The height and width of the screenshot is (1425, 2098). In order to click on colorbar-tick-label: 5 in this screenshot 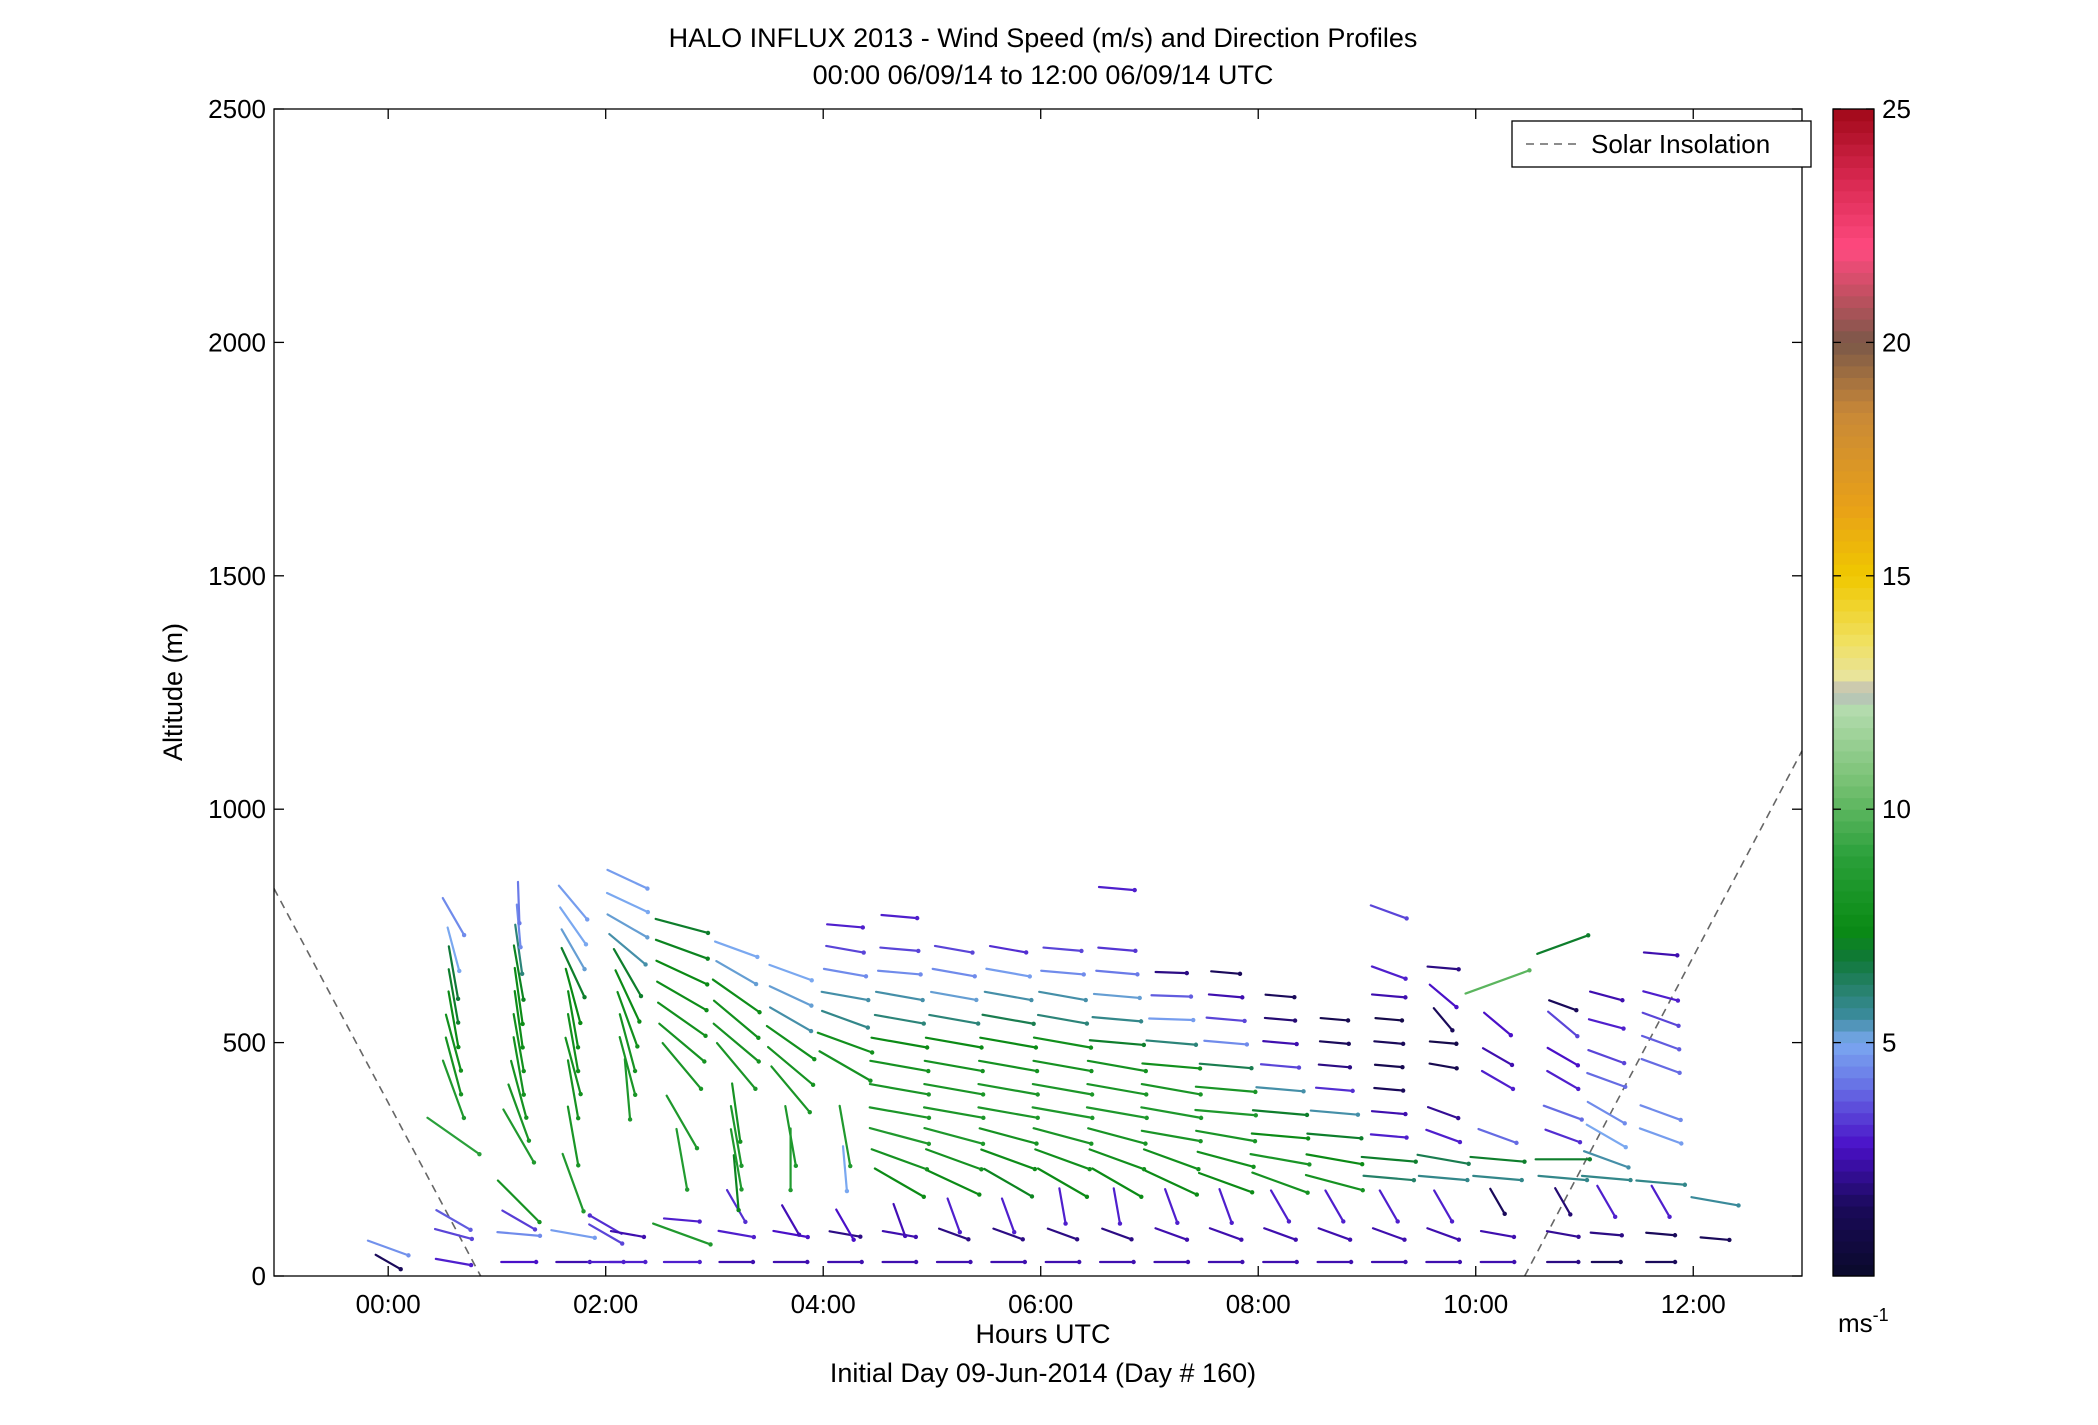, I will do `click(1889, 1043)`.